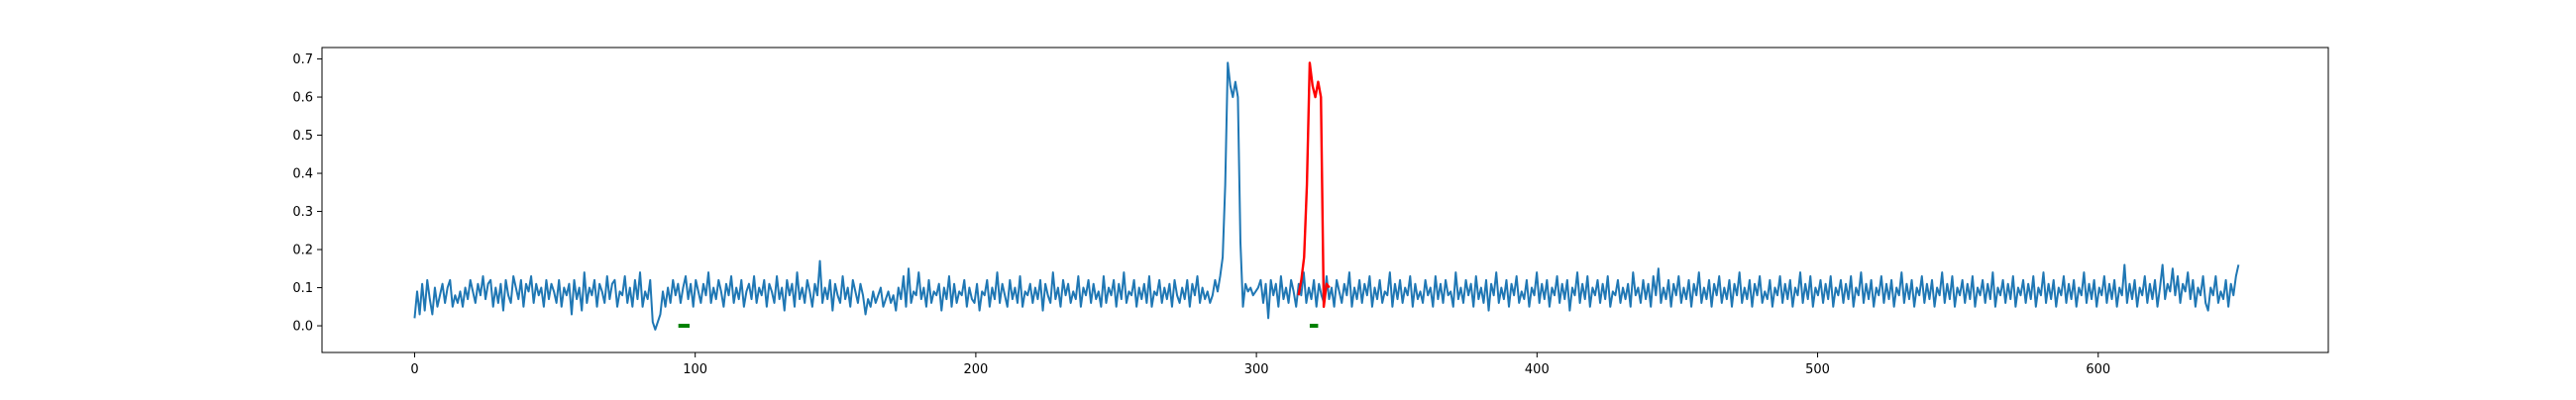 The height and width of the screenshot is (400, 2576). I want to click on x-axis: 0 100 200 300 400 500 600, so click(1260, 364).